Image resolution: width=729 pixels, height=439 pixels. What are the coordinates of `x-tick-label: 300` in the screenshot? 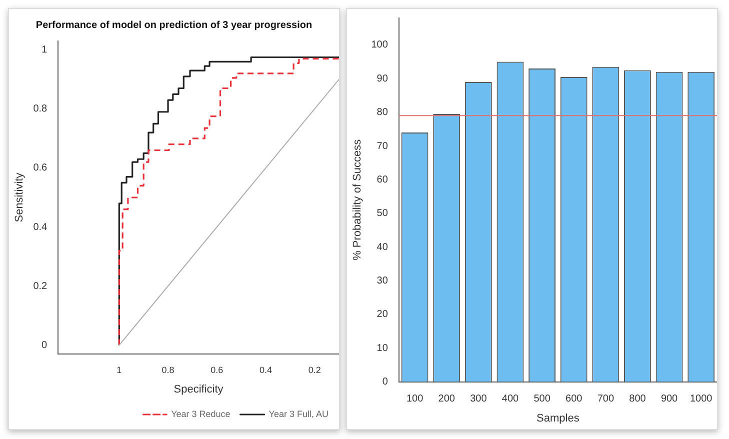 It's located at (479, 399).